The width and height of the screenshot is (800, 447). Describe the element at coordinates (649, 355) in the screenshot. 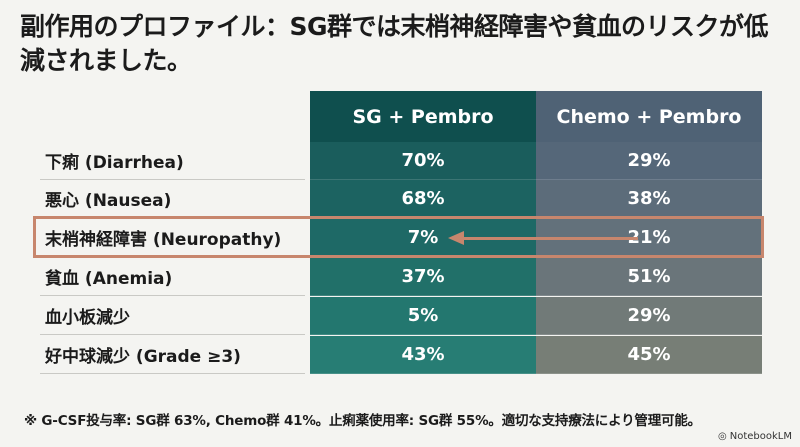

I see `chemo-value: 45%` at that location.